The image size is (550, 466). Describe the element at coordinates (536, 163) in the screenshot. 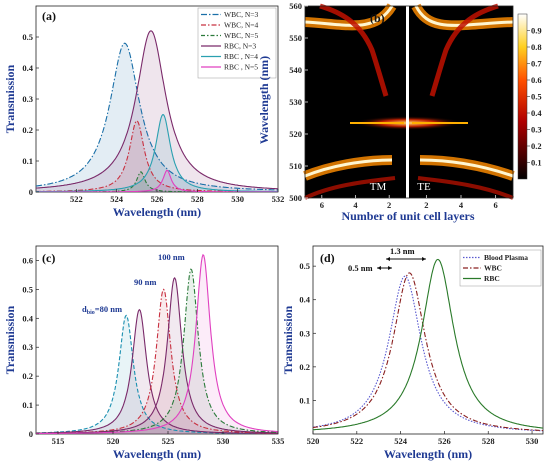

I see `colorbar-tick-label-0: 0.1` at that location.